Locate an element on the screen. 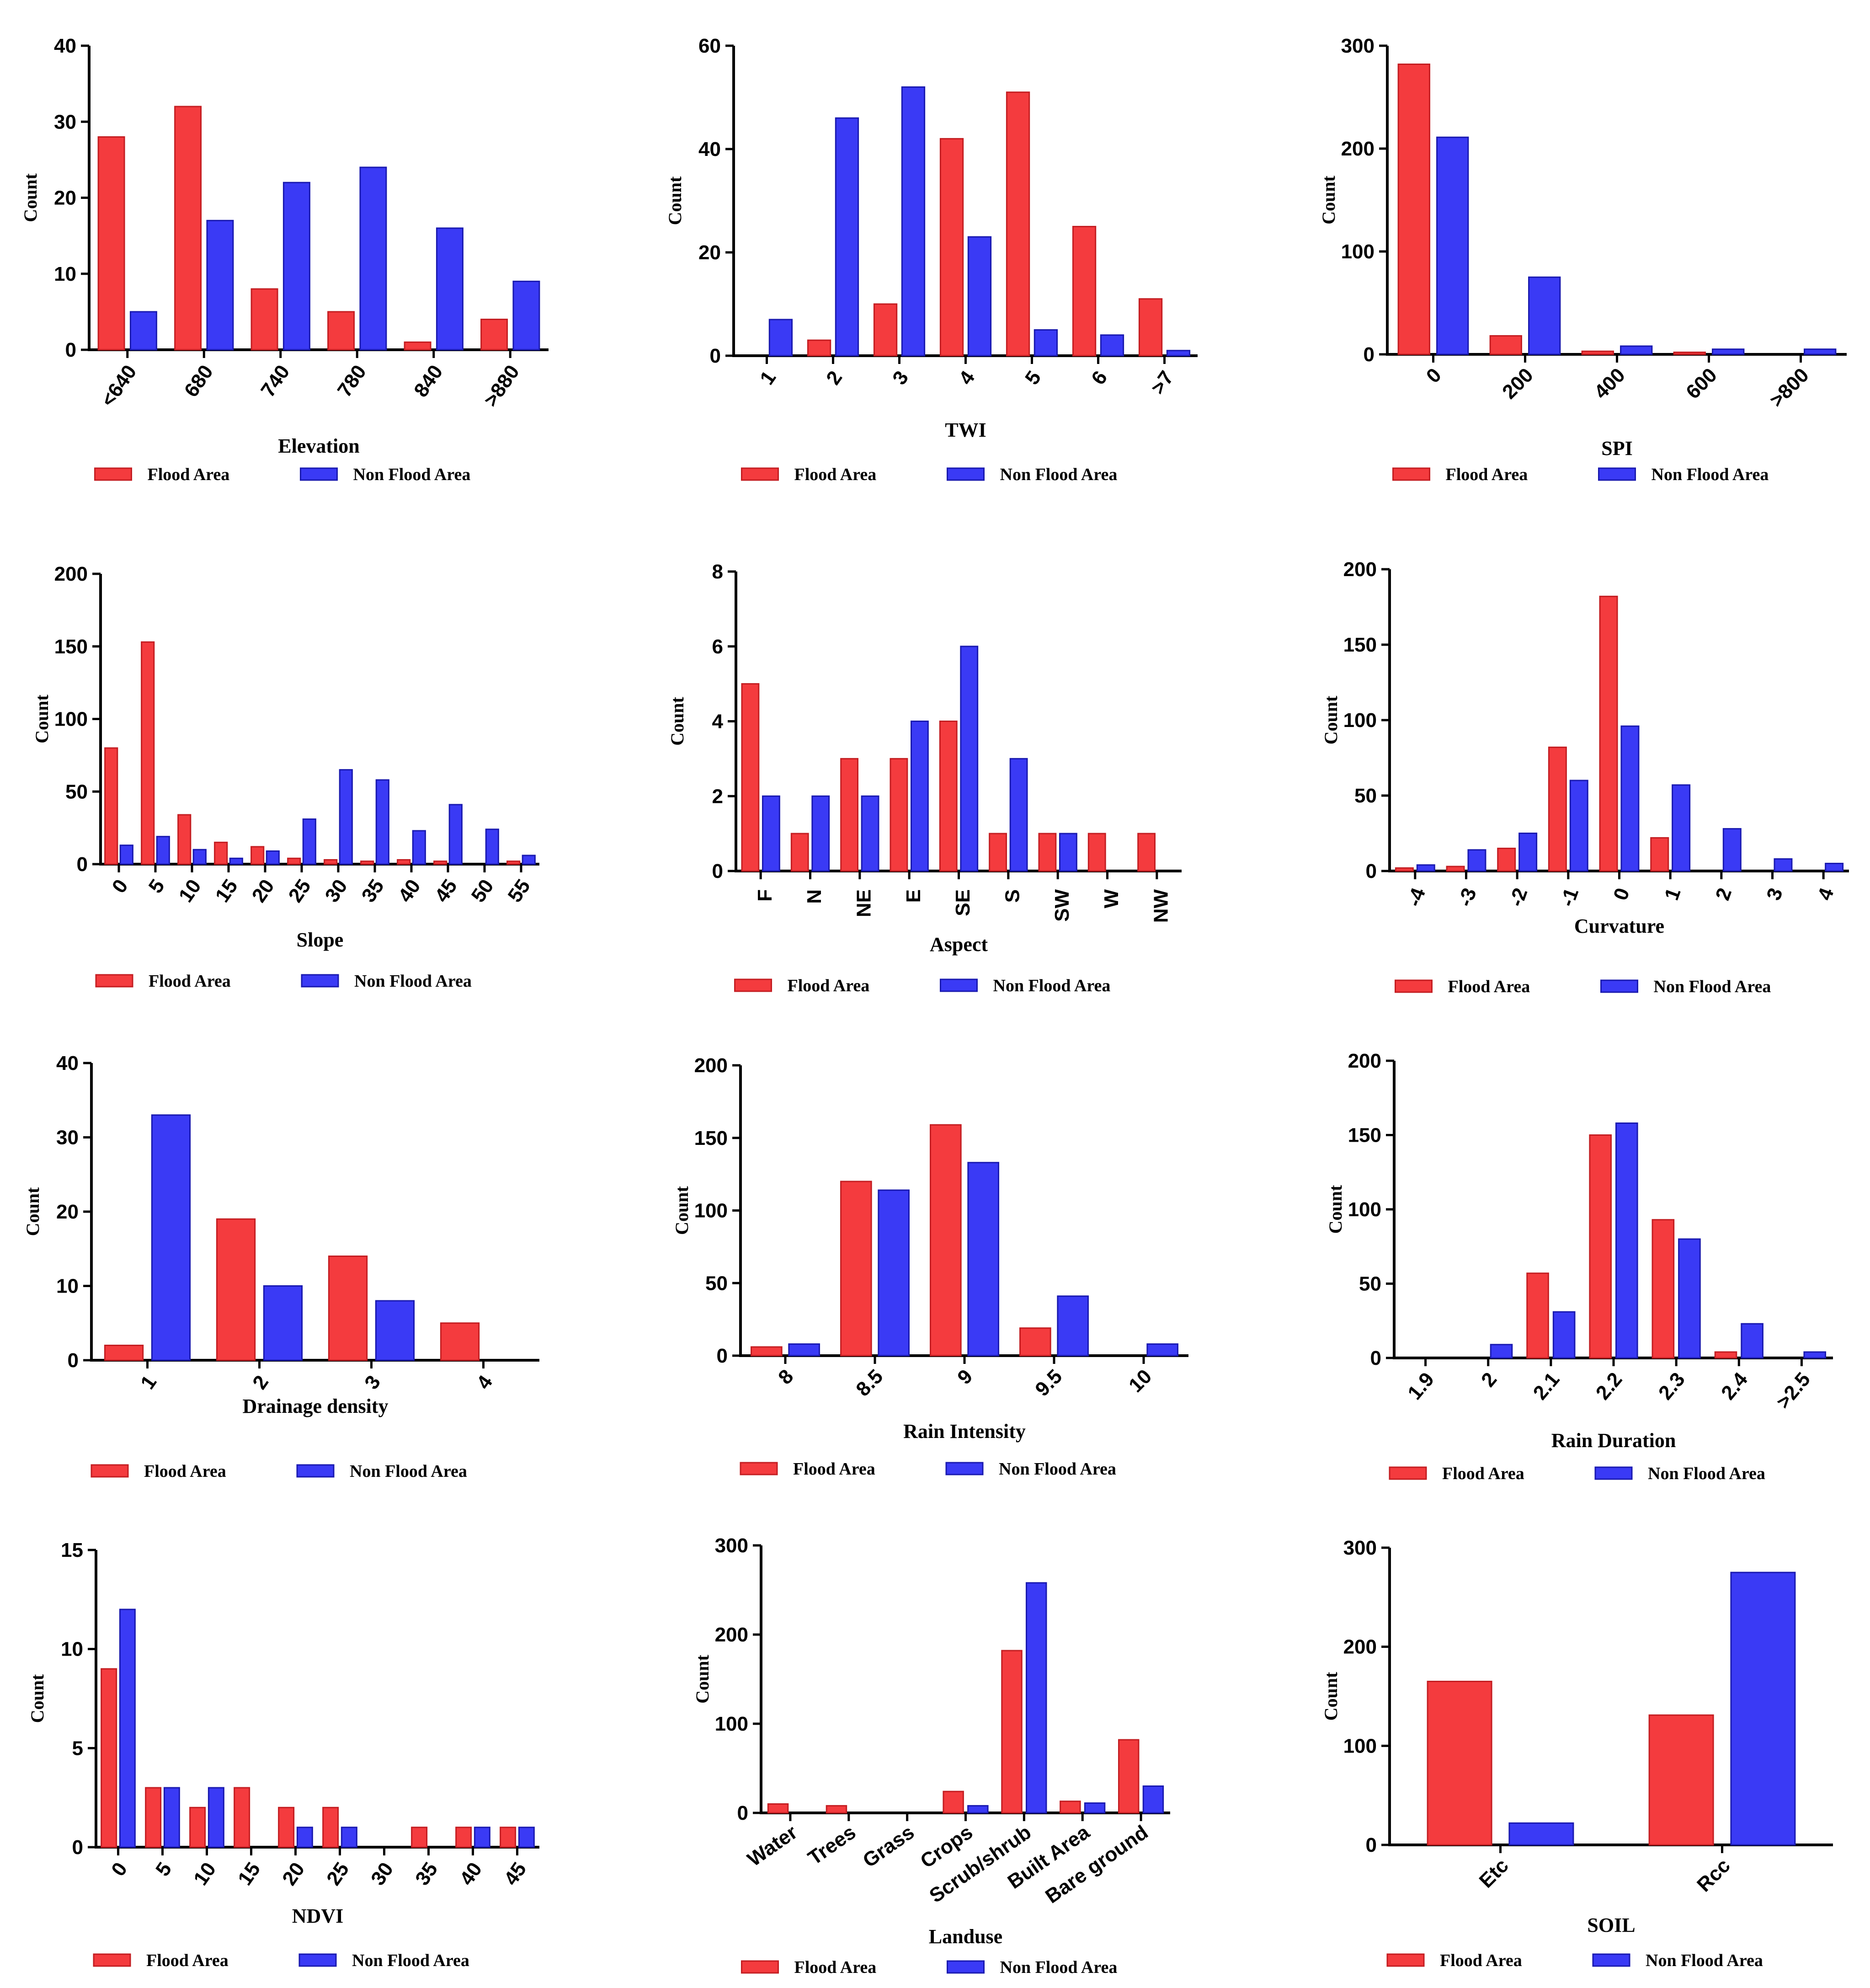  x-tick-label: 840 is located at coordinates (428, 381).